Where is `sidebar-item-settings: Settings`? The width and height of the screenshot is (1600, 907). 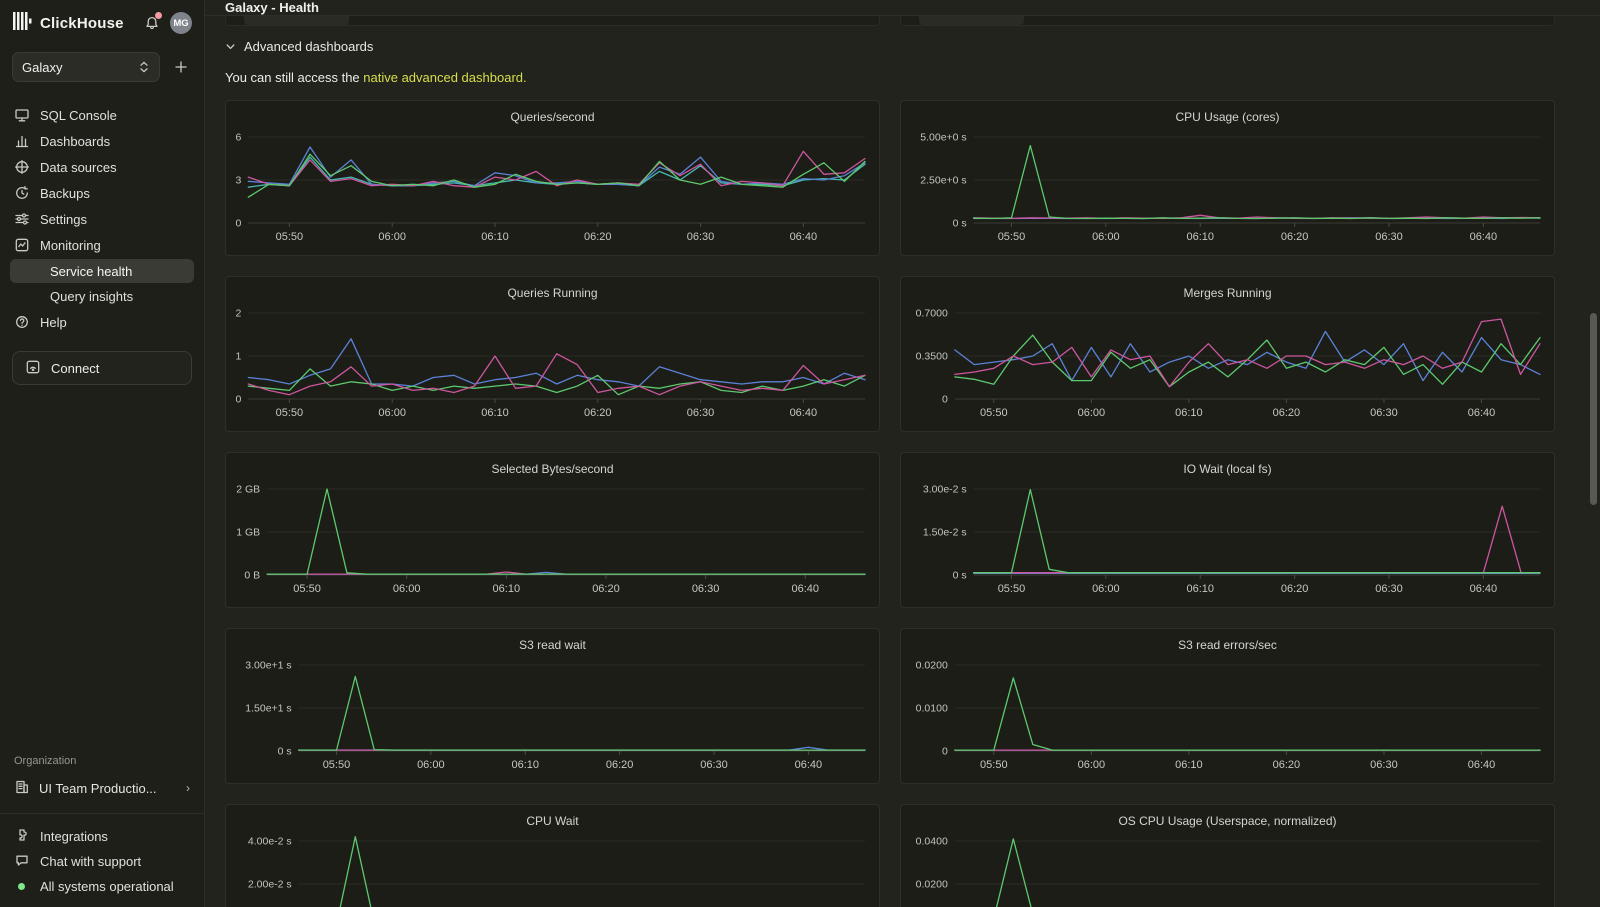
sidebar-item-settings: Settings is located at coordinates (102, 219).